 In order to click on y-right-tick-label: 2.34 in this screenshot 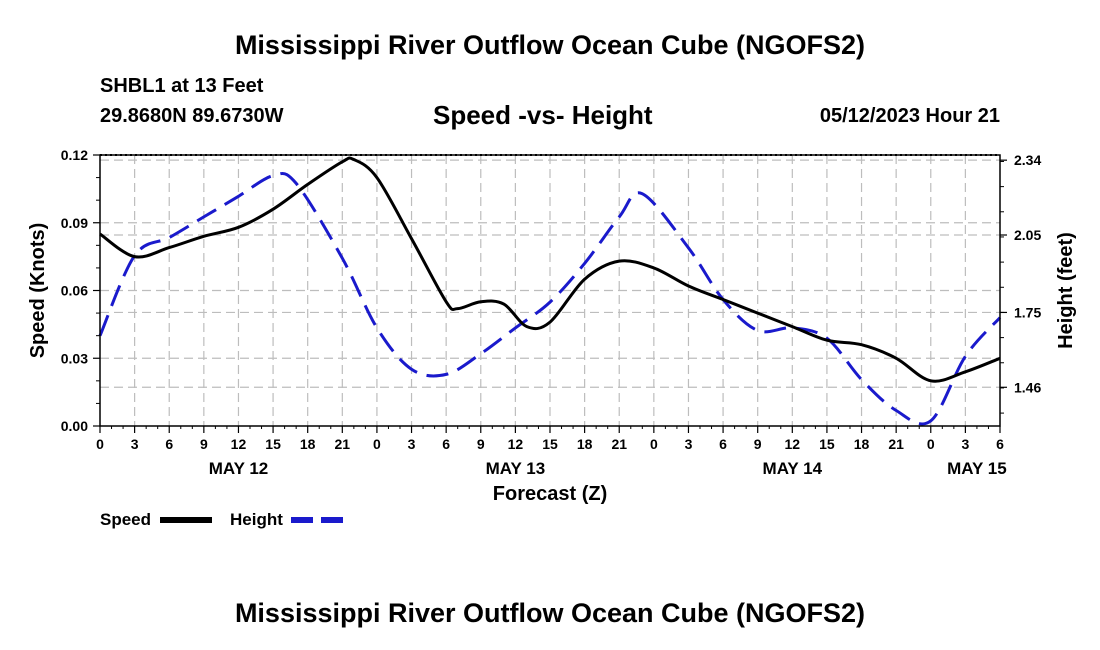, I will do `click(1027, 160)`.